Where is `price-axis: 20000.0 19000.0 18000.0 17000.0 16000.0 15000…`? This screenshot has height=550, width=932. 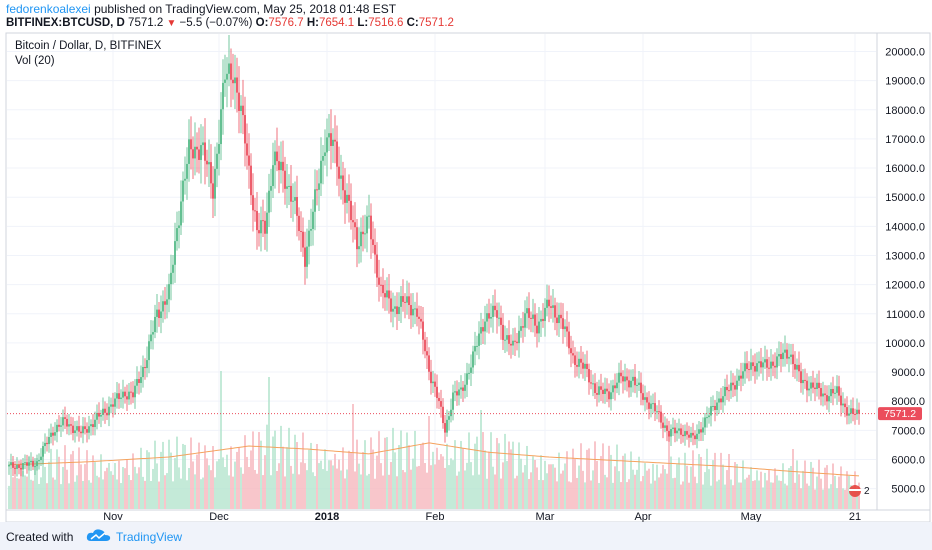 price-axis: 20000.0 19000.0 18000.0 17000.0 16000.0 15000… is located at coordinates (905, 270).